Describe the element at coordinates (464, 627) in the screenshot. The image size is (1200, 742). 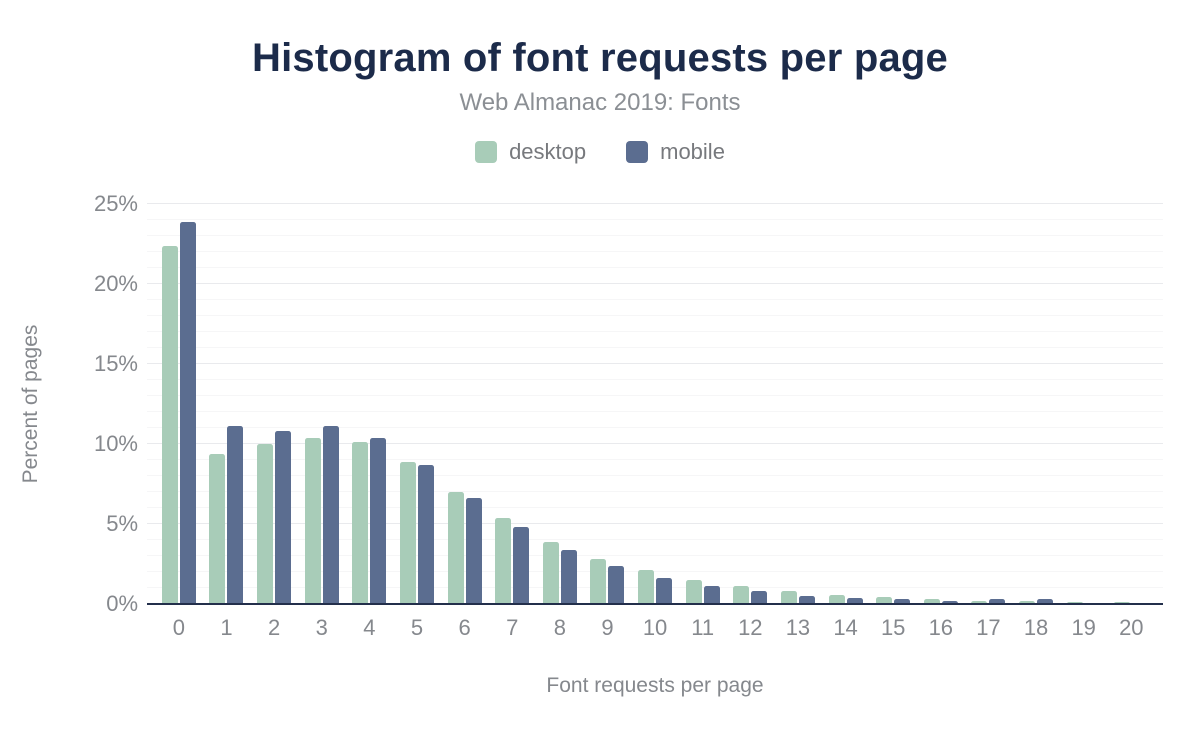
I see `x-tick-label: 6` at that location.